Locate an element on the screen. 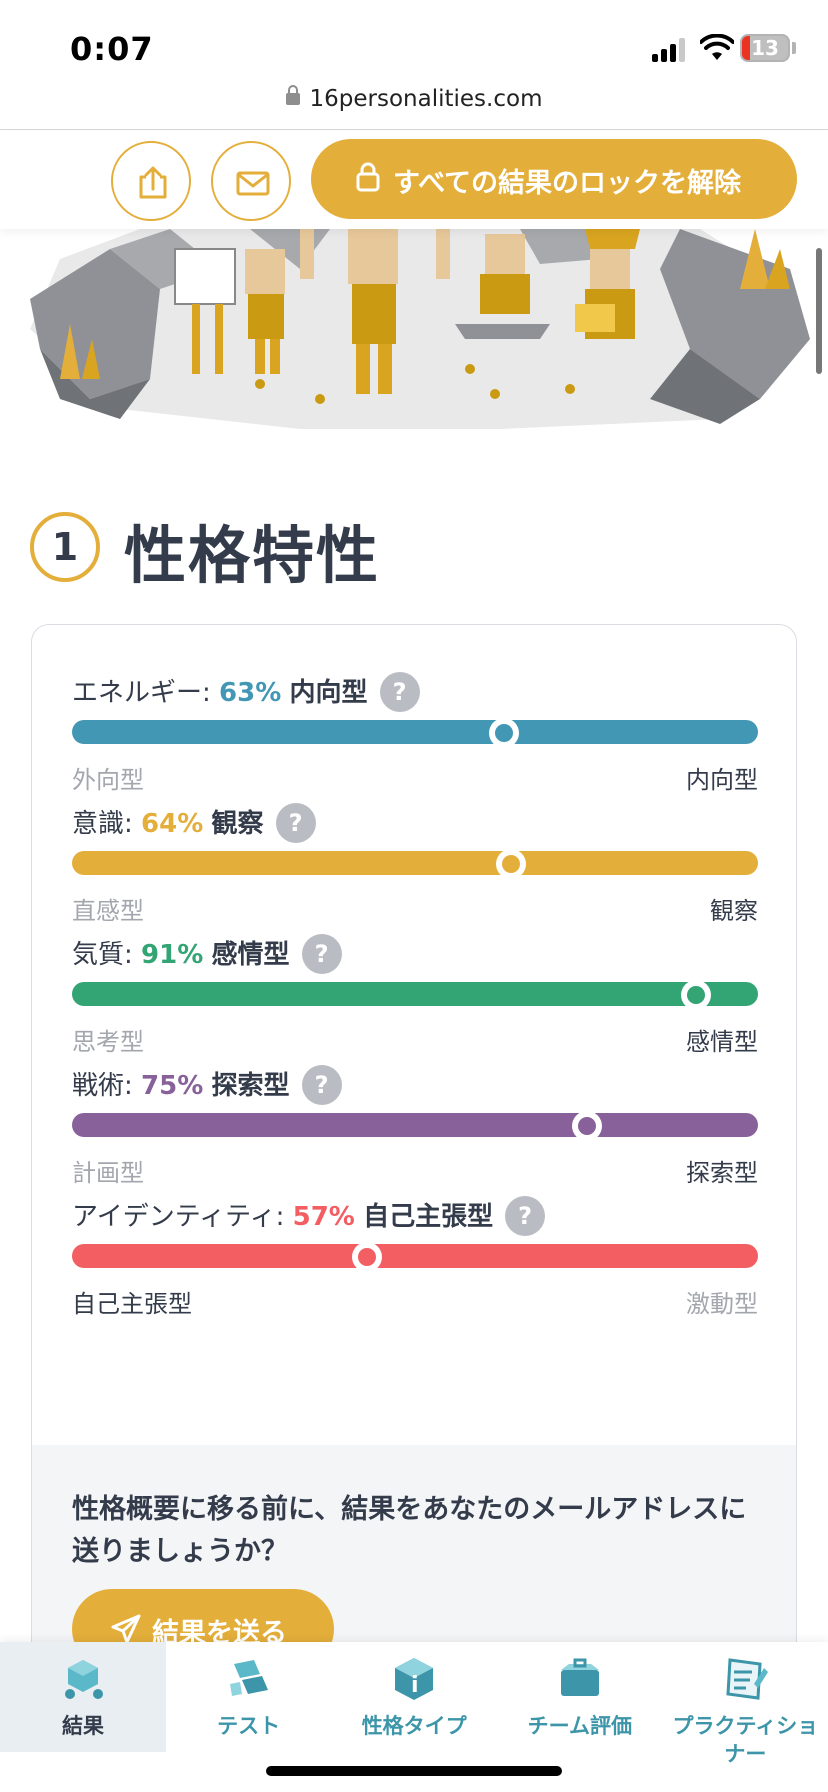 The height and width of the screenshot is (1792, 828). trait-percent: 75% is located at coordinates (172, 1086).